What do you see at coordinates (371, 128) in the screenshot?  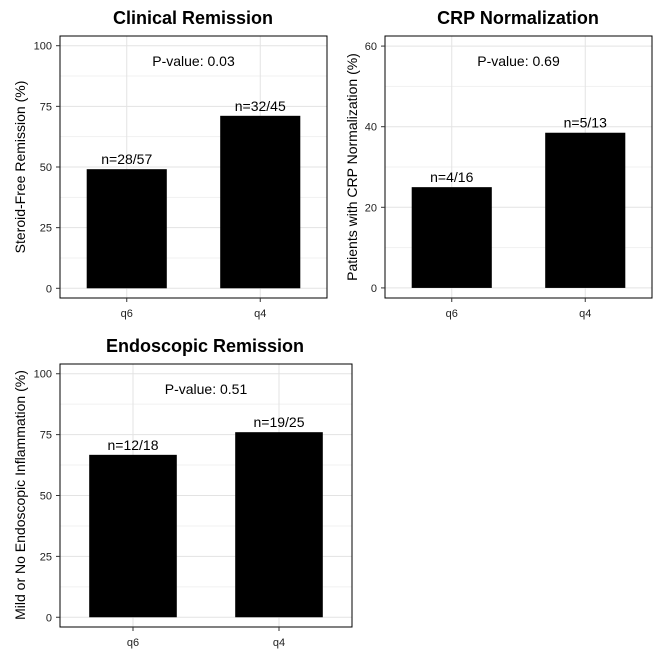 I see `y-tick-label: 40` at bounding box center [371, 128].